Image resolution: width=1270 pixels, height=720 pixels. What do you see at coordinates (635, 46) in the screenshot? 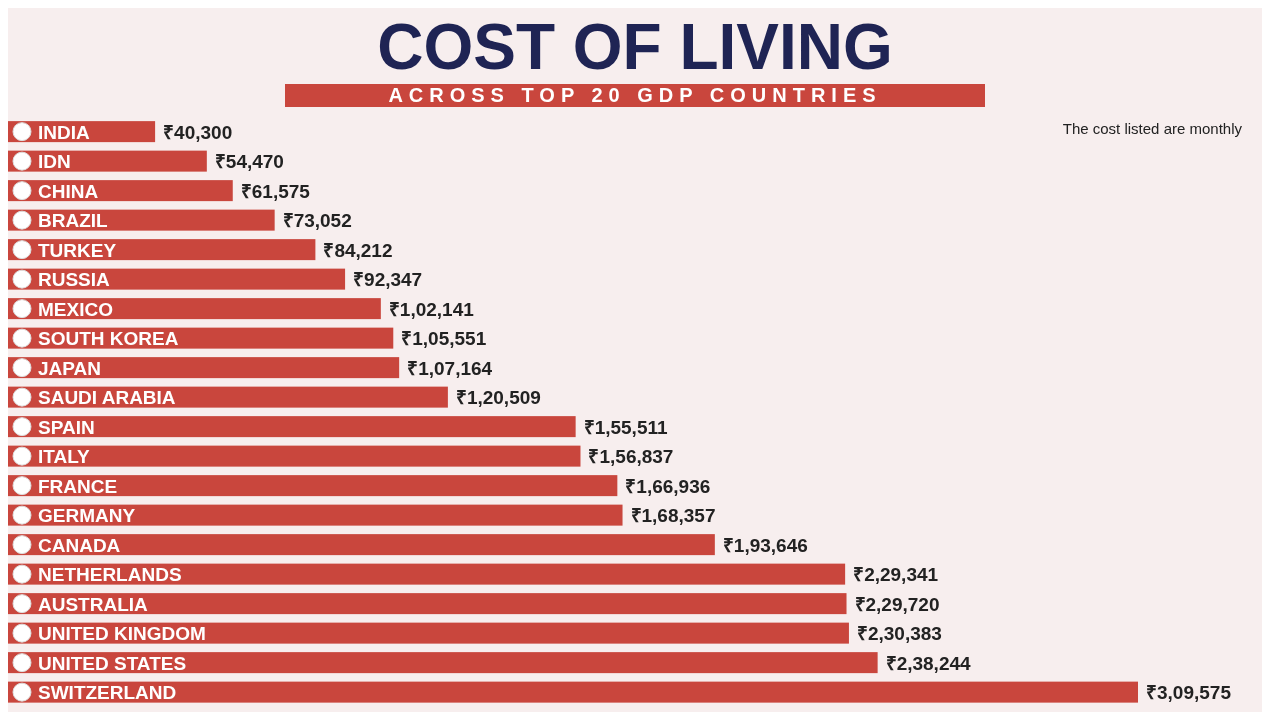
I see `chart-title: COST OF LIVING` at bounding box center [635, 46].